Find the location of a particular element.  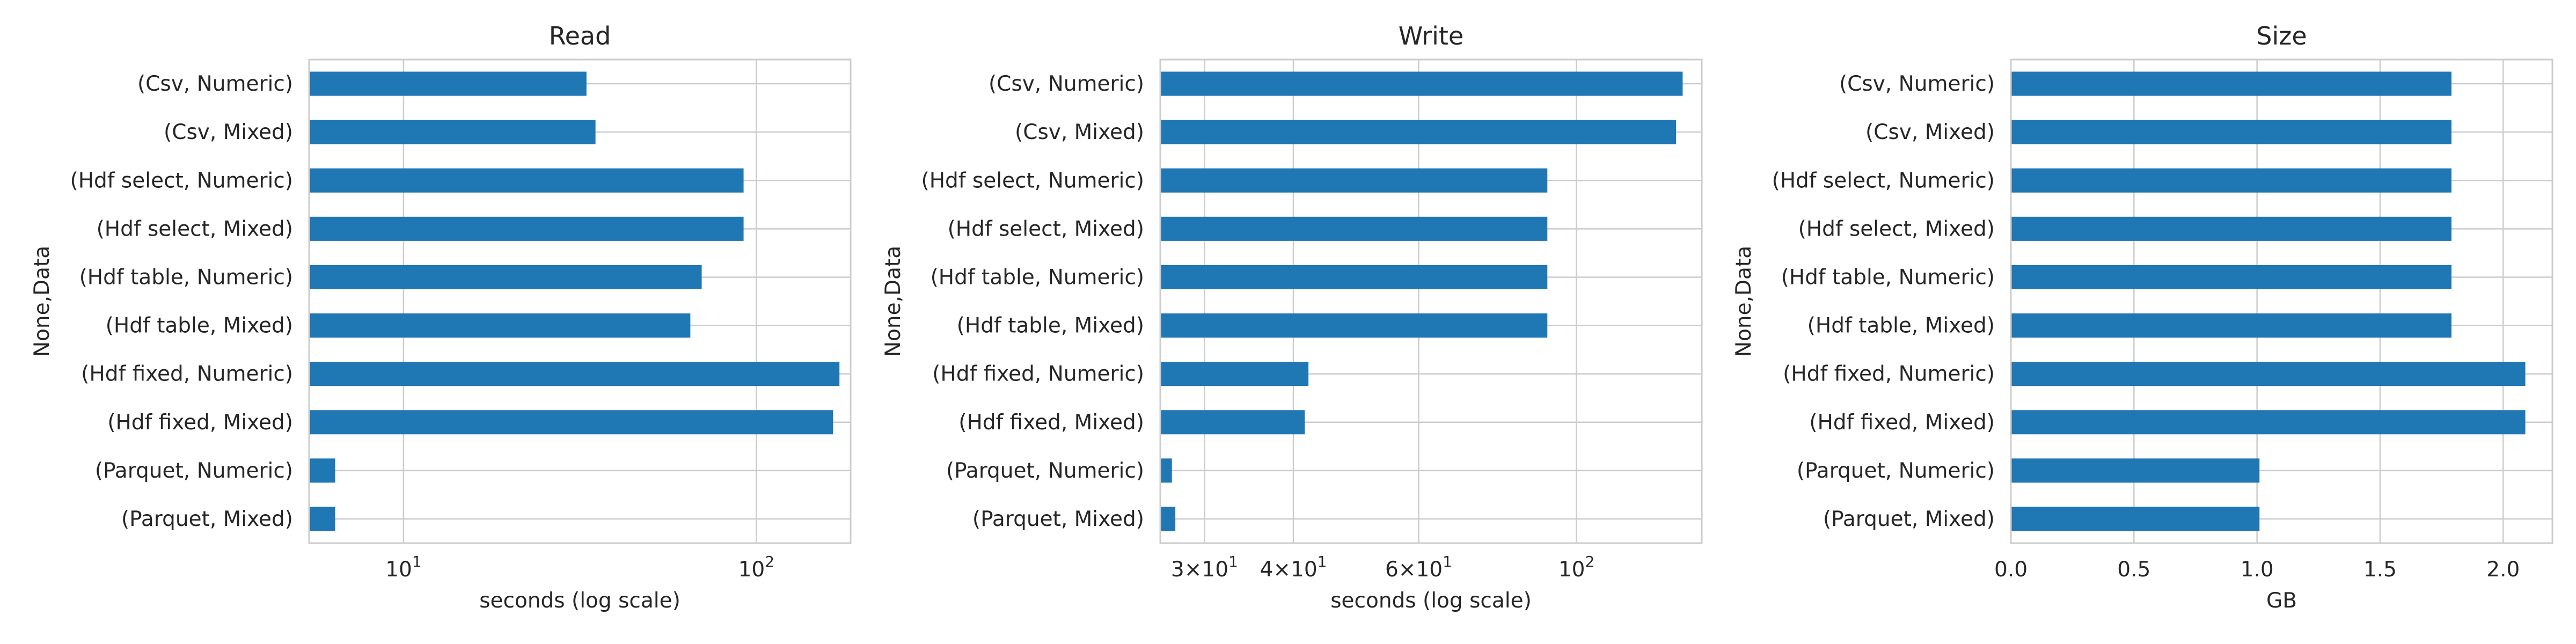

x-tick-label: 3×10¹ is located at coordinates (1204, 567).